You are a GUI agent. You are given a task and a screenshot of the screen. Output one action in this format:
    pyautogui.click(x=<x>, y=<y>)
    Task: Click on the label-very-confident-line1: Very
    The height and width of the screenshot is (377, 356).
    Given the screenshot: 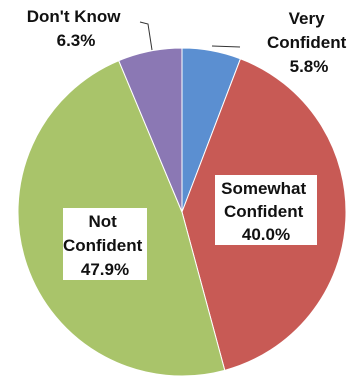 What is the action you would take?
    pyautogui.click(x=307, y=18)
    